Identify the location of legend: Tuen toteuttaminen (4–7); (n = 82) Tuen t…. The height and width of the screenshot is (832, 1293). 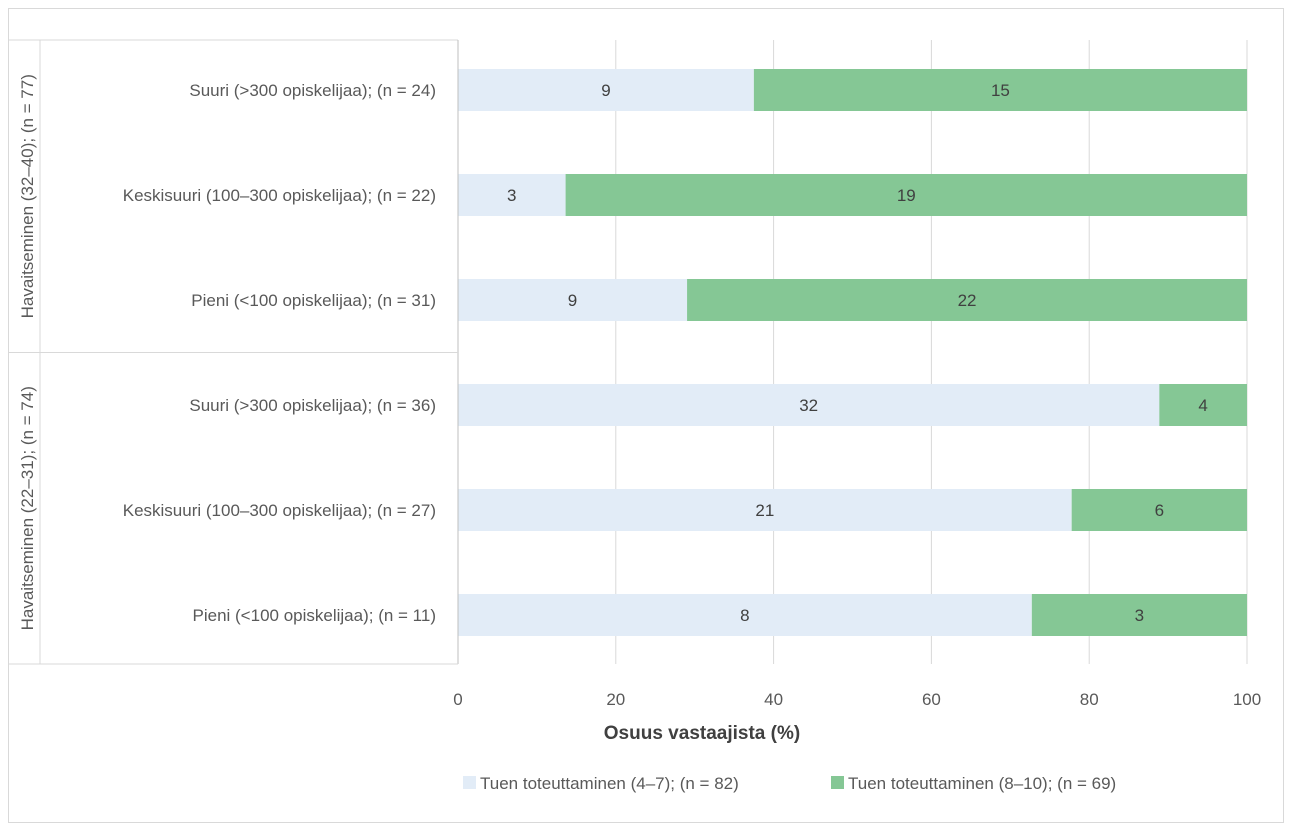
(789, 783).